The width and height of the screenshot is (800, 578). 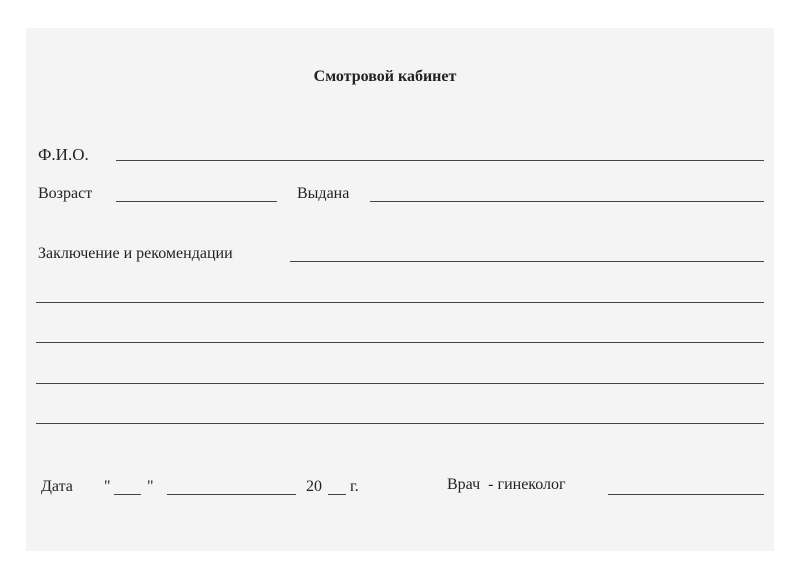 I want to click on date-quote-open: ", so click(x=107, y=486).